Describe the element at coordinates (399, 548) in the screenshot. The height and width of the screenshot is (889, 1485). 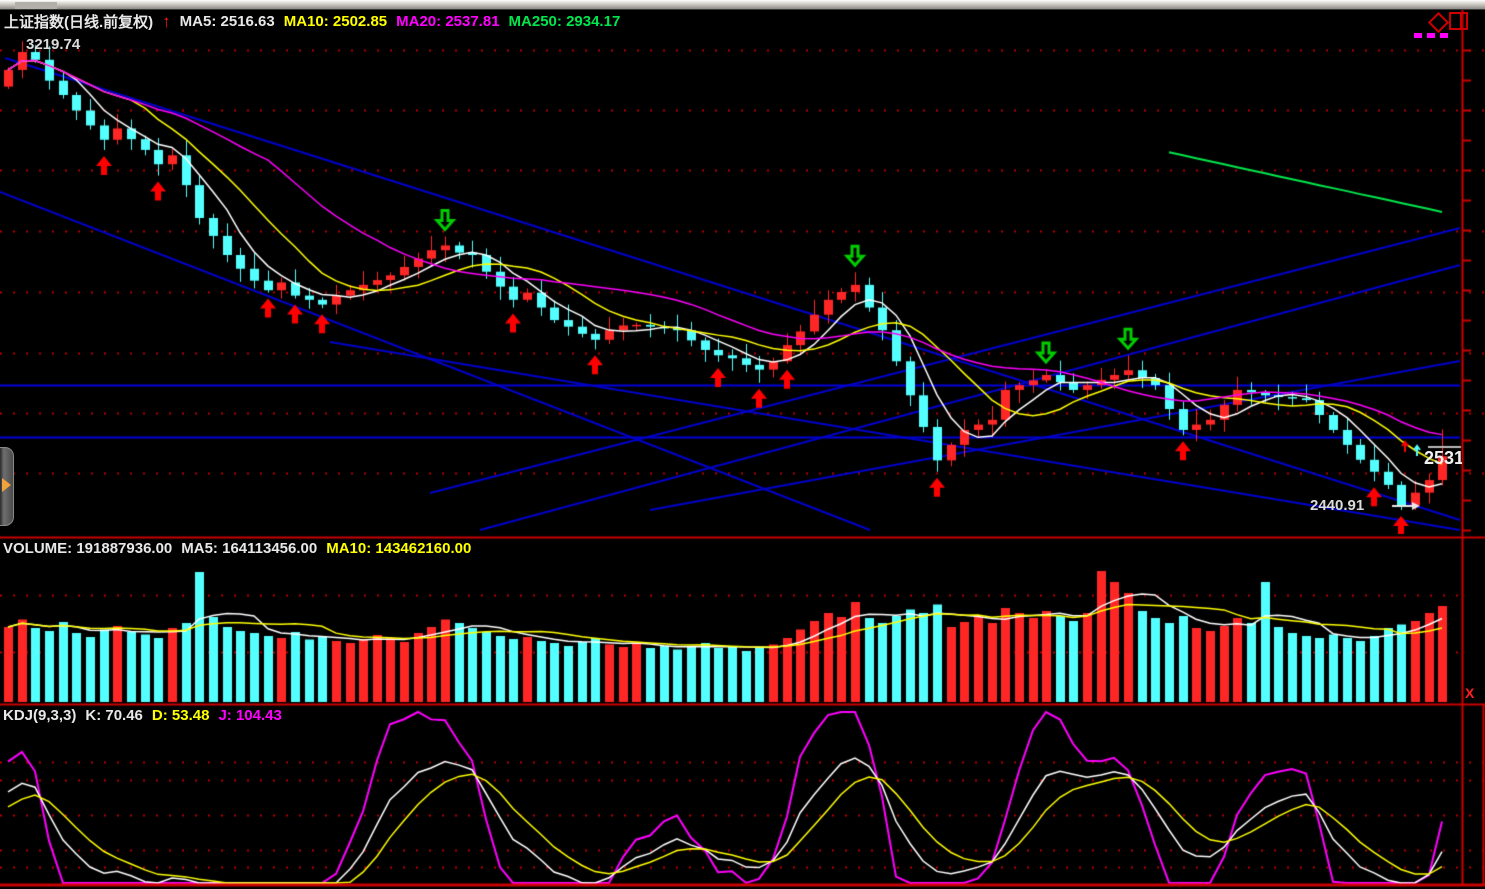
I see `volume-ma10-value: MA10: 143462160.00` at that location.